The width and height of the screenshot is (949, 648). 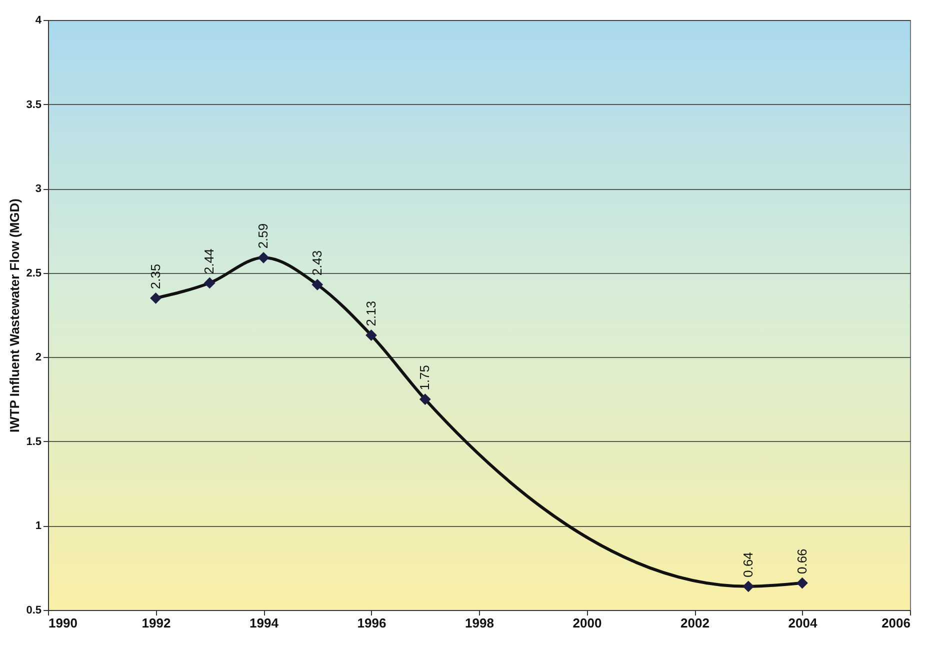 What do you see at coordinates (896, 623) in the screenshot?
I see `x-tick-label: 2006` at bounding box center [896, 623].